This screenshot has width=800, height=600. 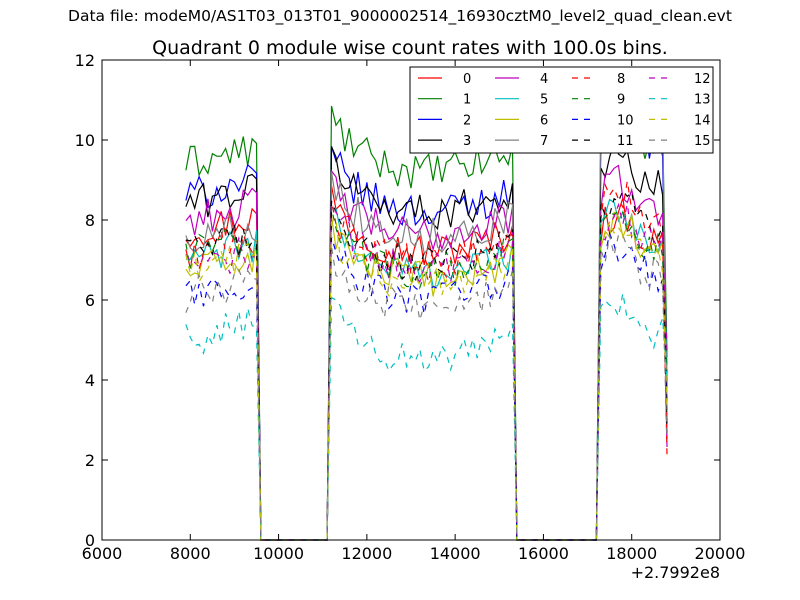 I want to click on x-tick-label: 18000, so click(x=631, y=553).